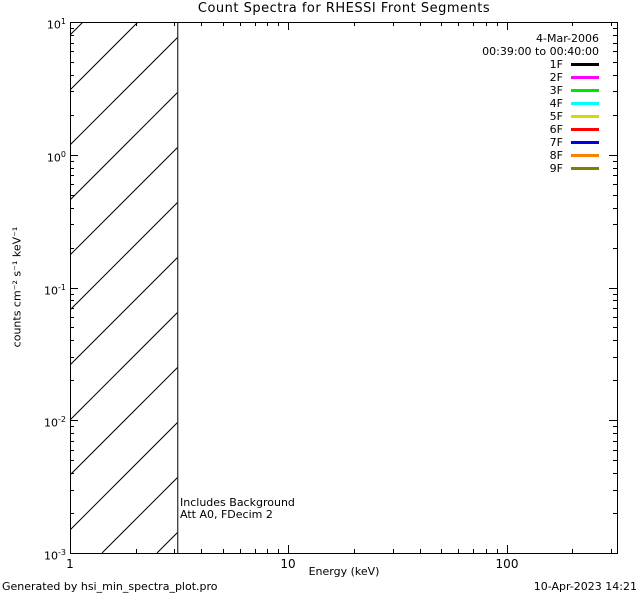 Image resolution: width=640 pixels, height=600 pixels. Describe the element at coordinates (540, 77) in the screenshot. I see `legend-item-2f: 2F` at that location.